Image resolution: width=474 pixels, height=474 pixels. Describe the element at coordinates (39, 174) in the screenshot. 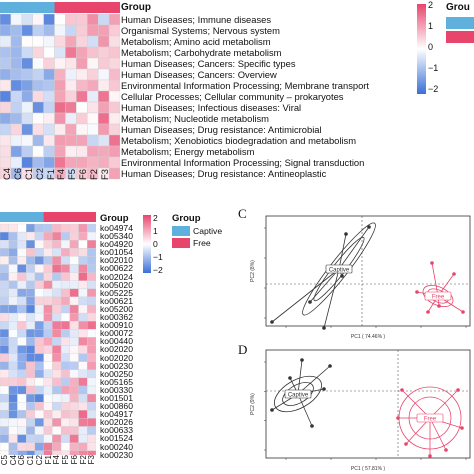

I see `top-column-label: C2` at that location.